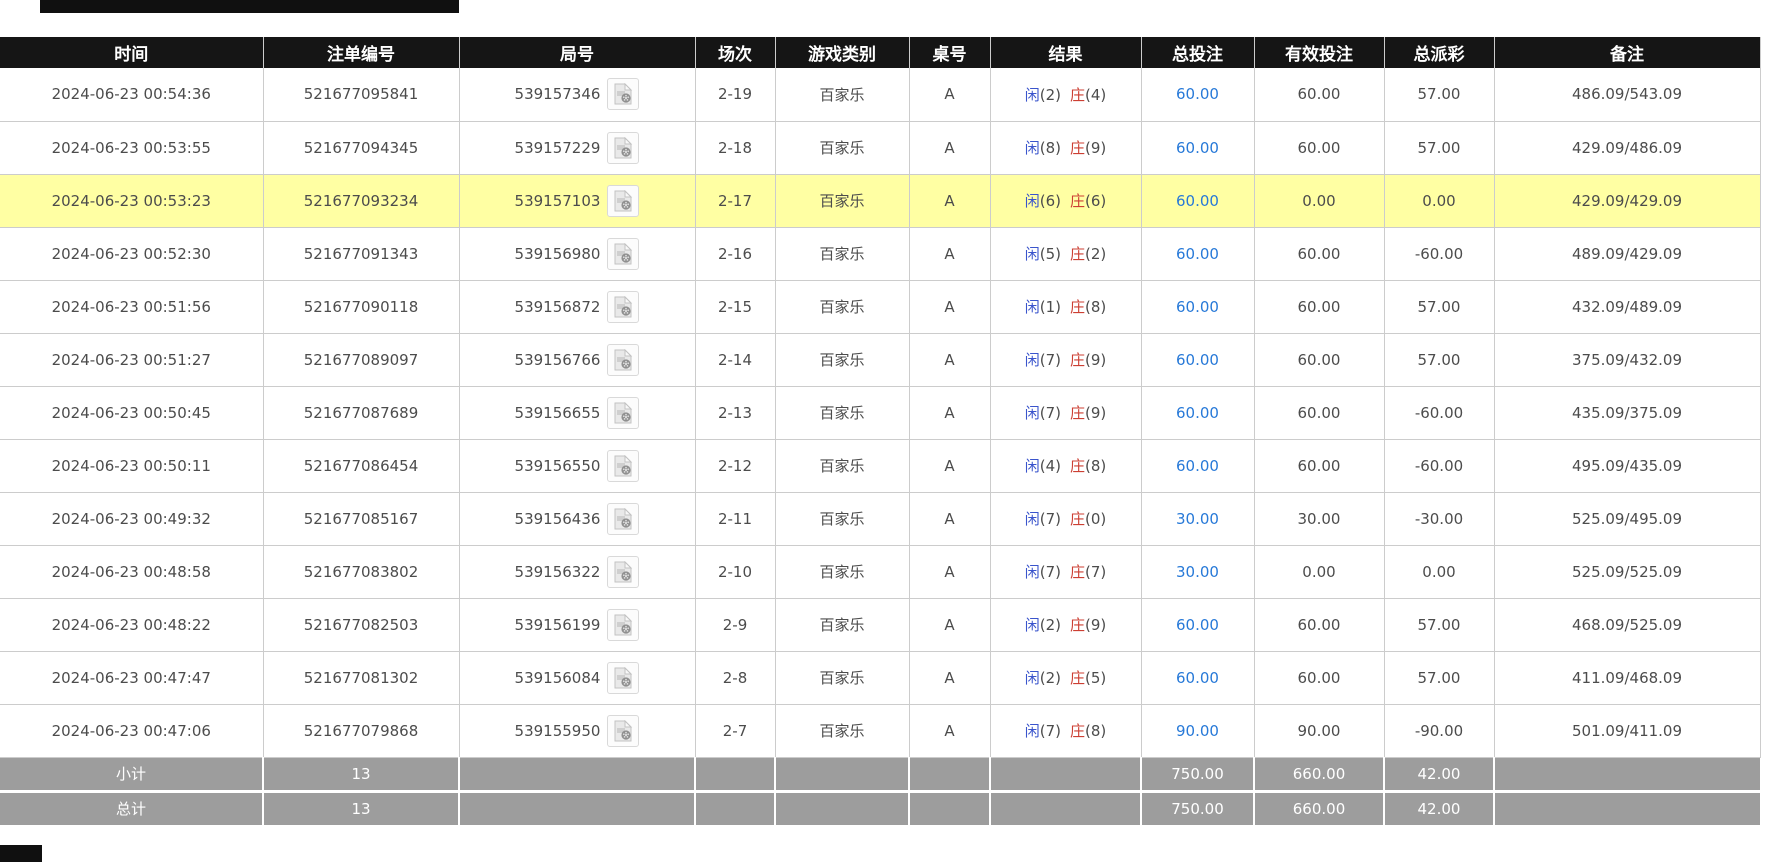 This screenshot has width=1781, height=862. What do you see at coordinates (1065, 201) in the screenshot?
I see `result-cell: 闲(6) 庄(6)` at bounding box center [1065, 201].